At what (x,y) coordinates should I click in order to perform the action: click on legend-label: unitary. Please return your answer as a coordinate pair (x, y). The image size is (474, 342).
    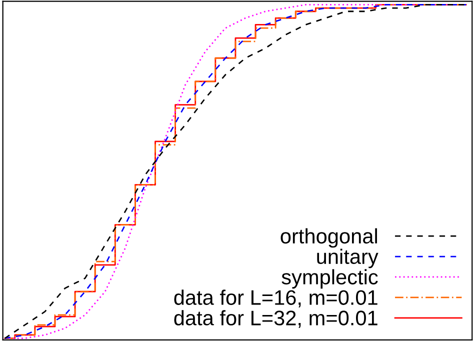
    Looking at the image, I should click on (347, 258).